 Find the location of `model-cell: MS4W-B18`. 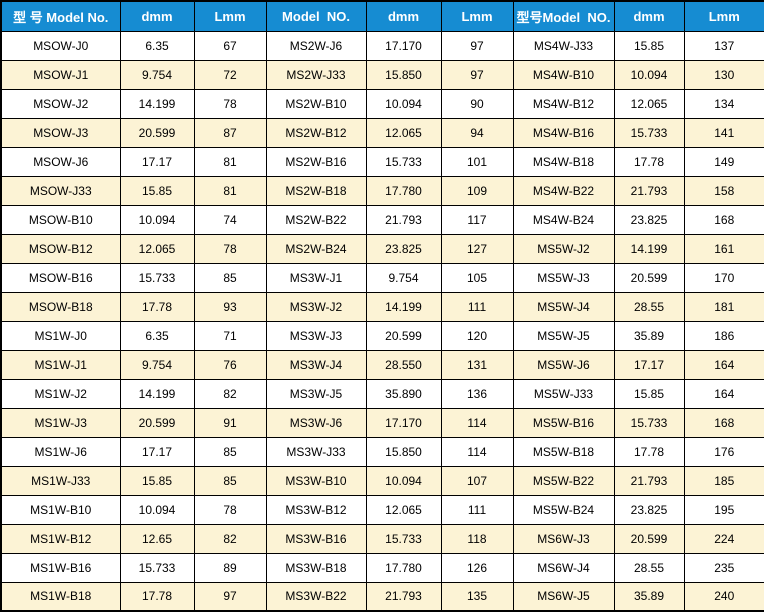

model-cell: MS4W-B18 is located at coordinates (563, 161).